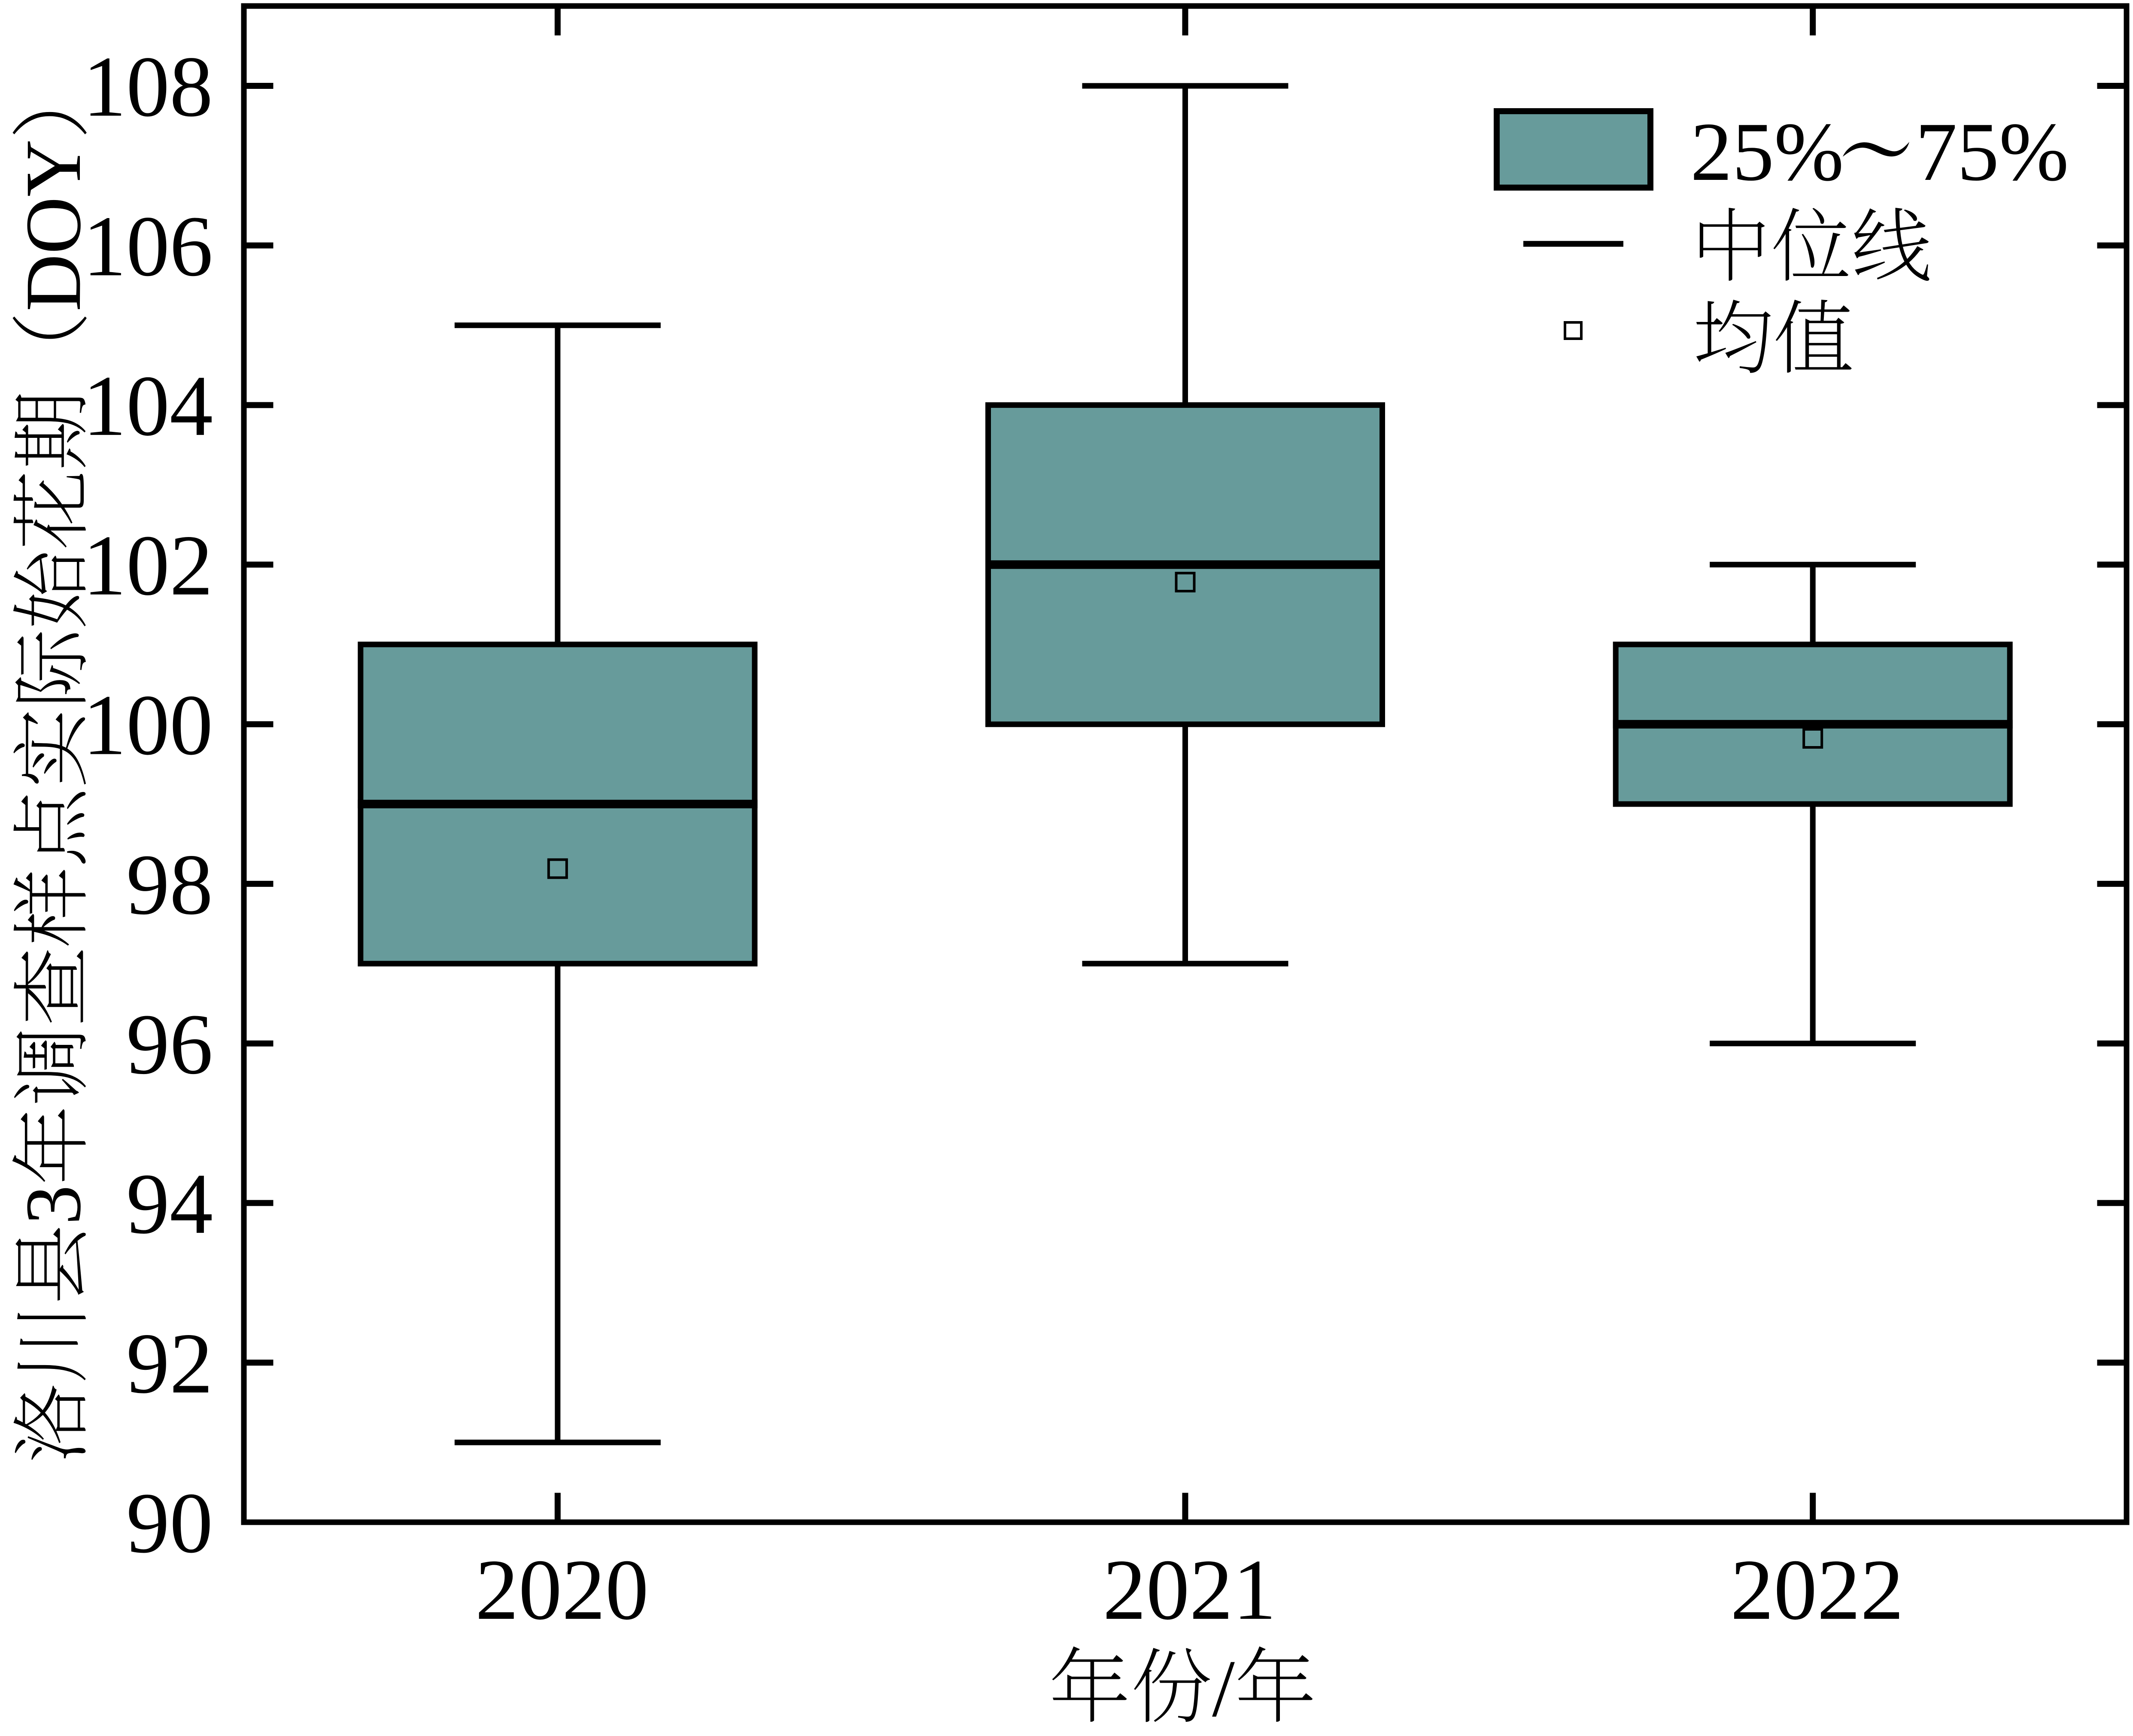 The image size is (2133, 1736). Describe the element at coordinates (148, 87) in the screenshot. I see `svg-text: 108` at that location.